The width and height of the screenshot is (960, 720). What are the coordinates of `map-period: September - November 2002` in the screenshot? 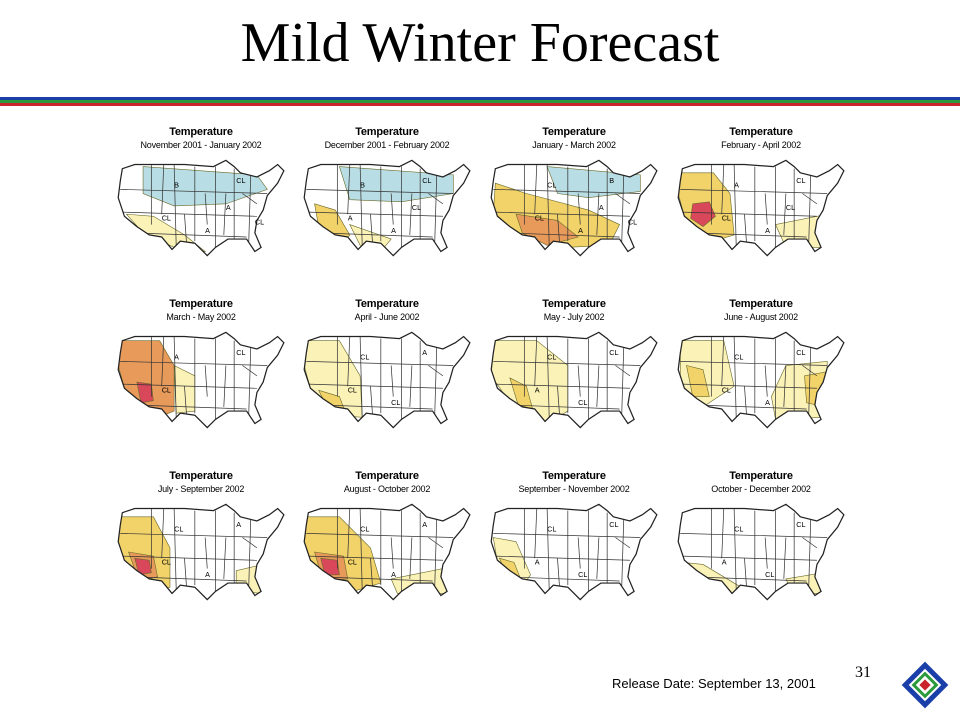 It's located at (574, 489).